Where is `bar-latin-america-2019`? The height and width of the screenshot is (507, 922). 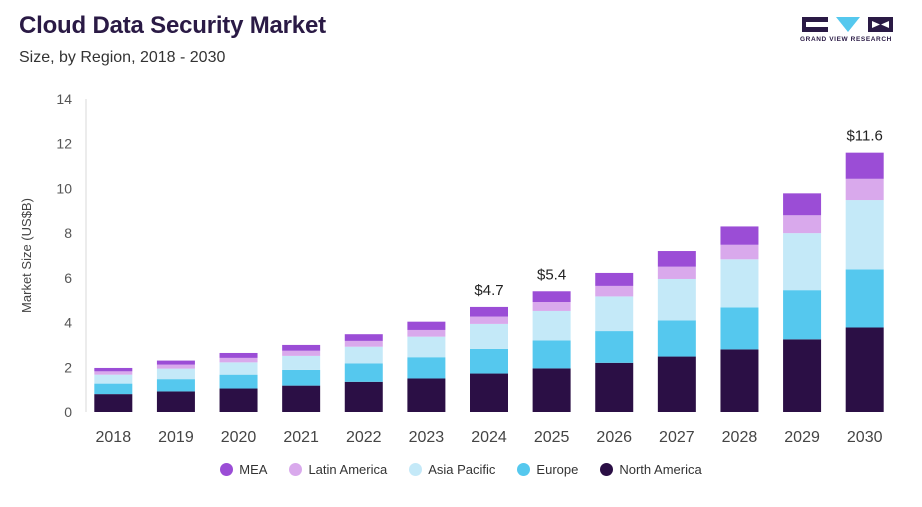
bar-latin-america-2019 is located at coordinates (175, 366).